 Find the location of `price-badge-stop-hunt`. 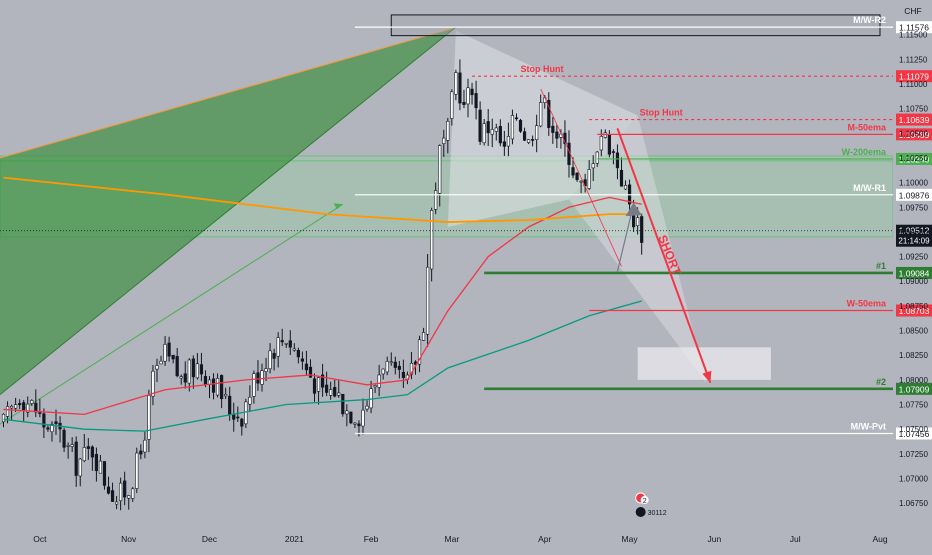

price-badge-stop-hunt is located at coordinates (914, 76).